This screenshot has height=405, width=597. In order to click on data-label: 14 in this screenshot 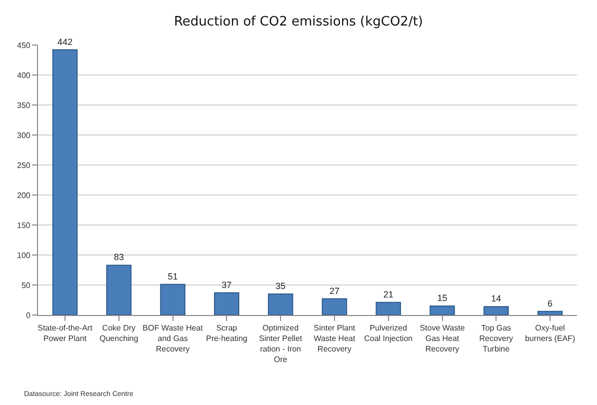, I will do `click(496, 299)`.